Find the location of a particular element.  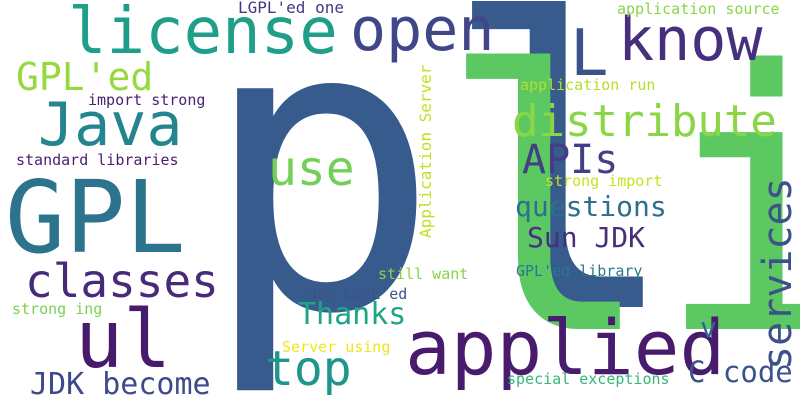

word-open: open is located at coordinates (422, 32).